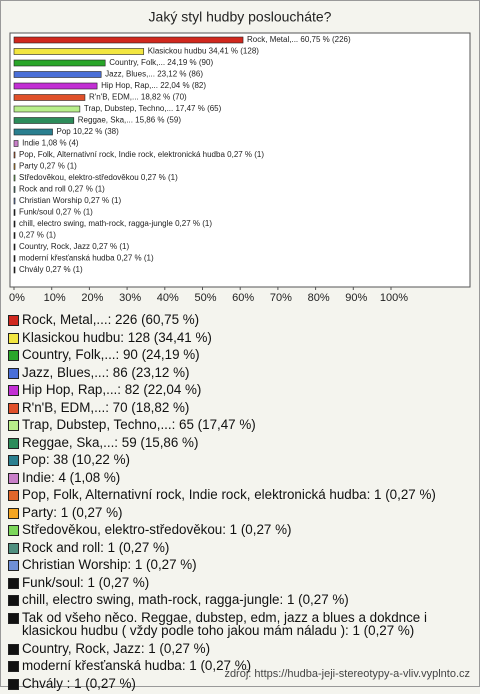 Image resolution: width=480 pixels, height=694 pixels. I want to click on bar-label: Rock and roll 0,27 % (1), so click(62, 189).